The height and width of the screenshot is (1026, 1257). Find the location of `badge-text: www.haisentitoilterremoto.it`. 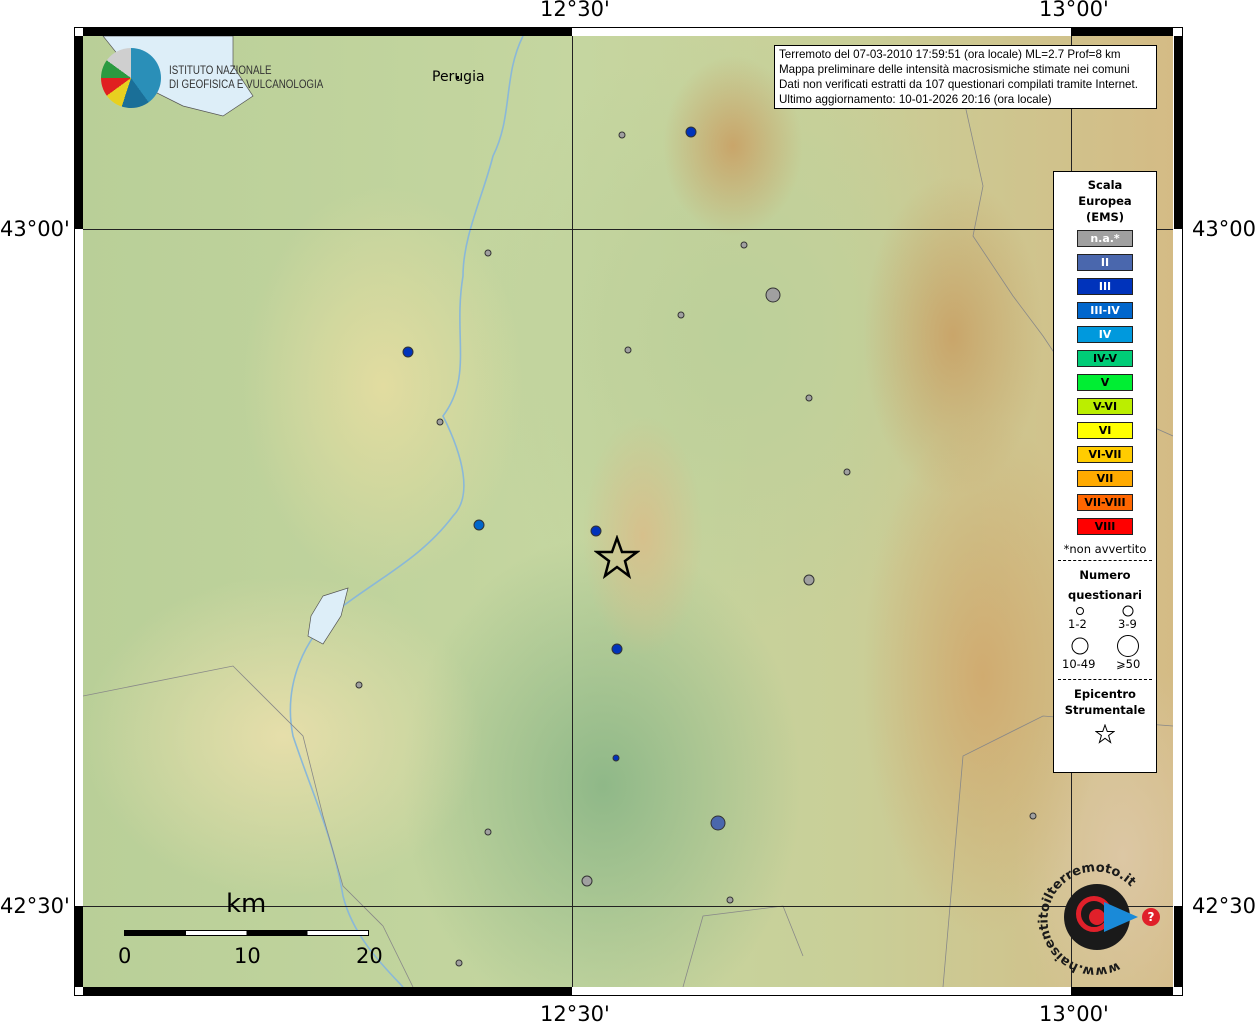

badge-text: www.haisentitoilterremoto.it is located at coordinates (1088, 919).